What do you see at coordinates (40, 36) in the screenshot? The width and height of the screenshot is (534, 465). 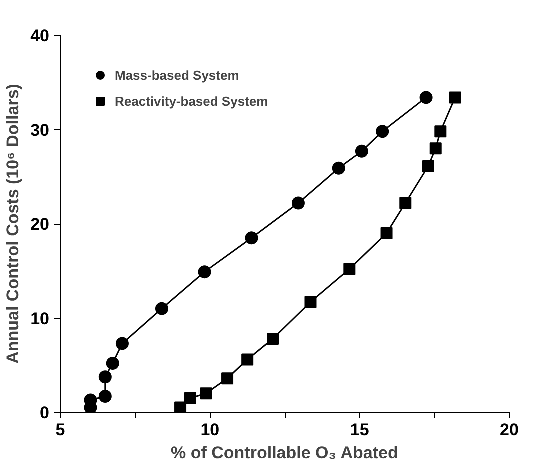 I see `y-tick-label: 40` at bounding box center [40, 36].